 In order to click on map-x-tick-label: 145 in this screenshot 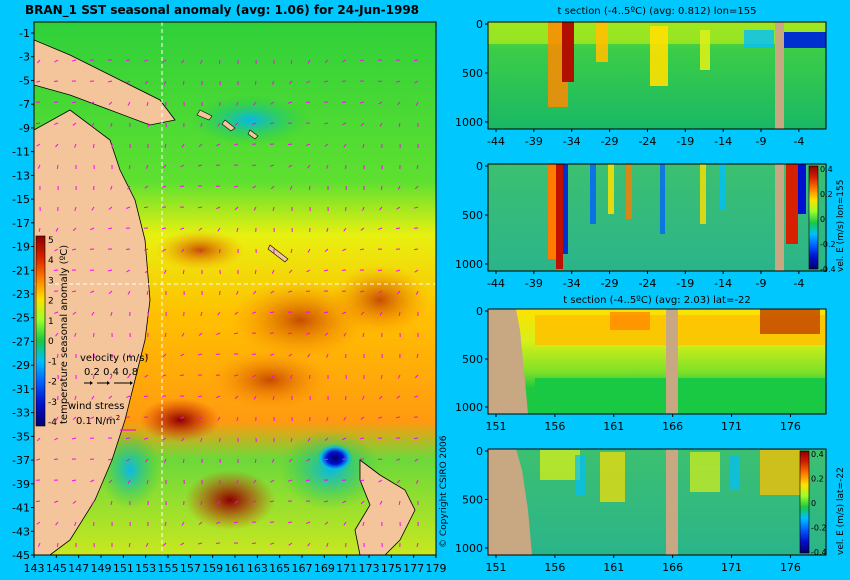, I will do `click(56, 568)`.